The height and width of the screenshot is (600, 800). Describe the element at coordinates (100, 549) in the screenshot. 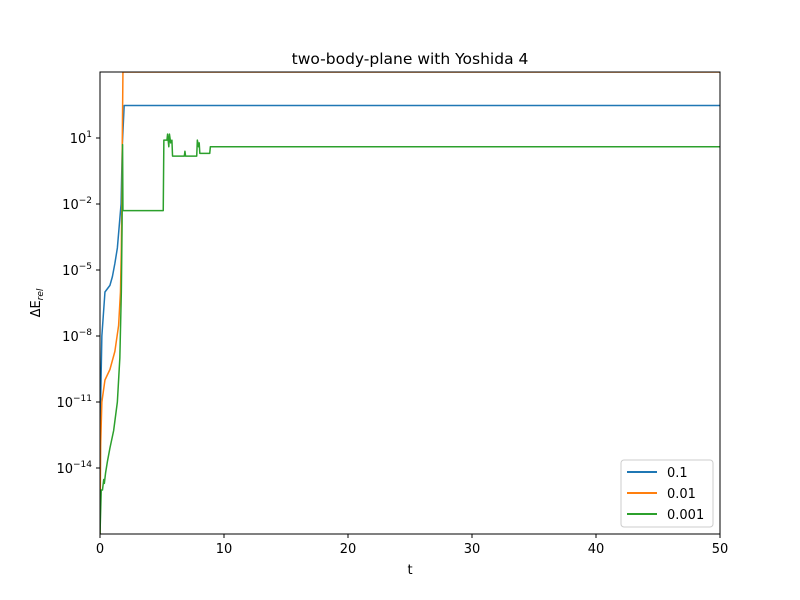

I see `x-tick-label: 0` at that location.